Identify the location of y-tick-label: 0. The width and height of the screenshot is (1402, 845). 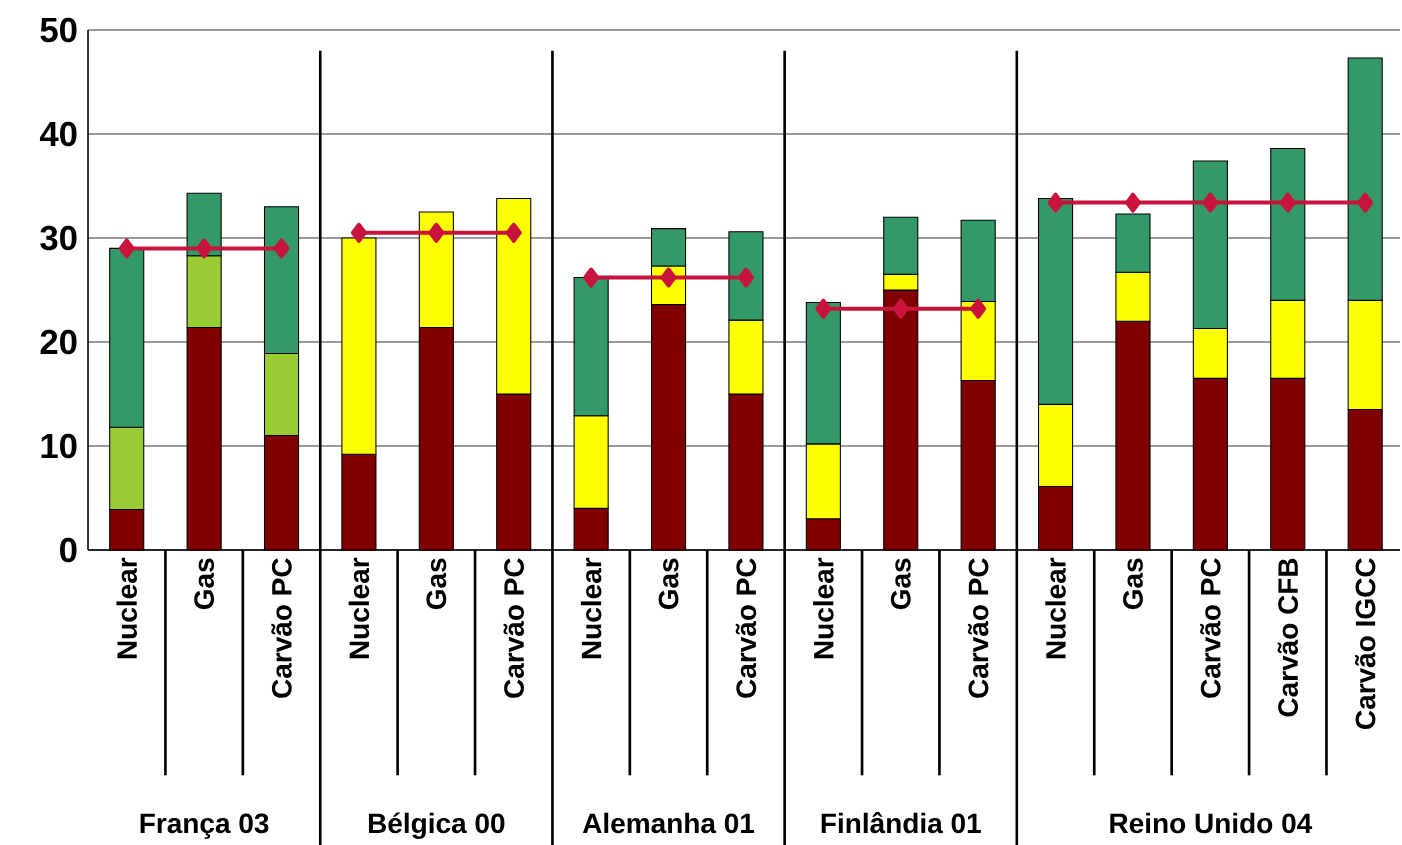
(68, 550).